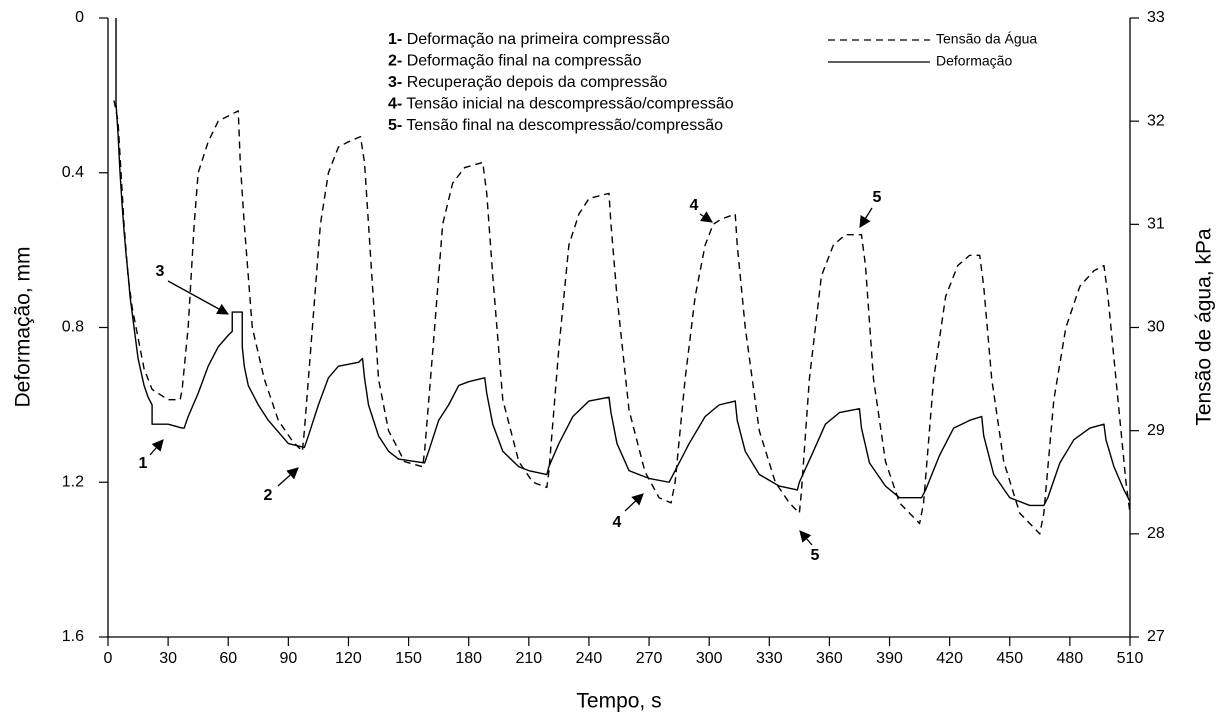  I want to click on y2-tick-label: 31, so click(1156, 224).